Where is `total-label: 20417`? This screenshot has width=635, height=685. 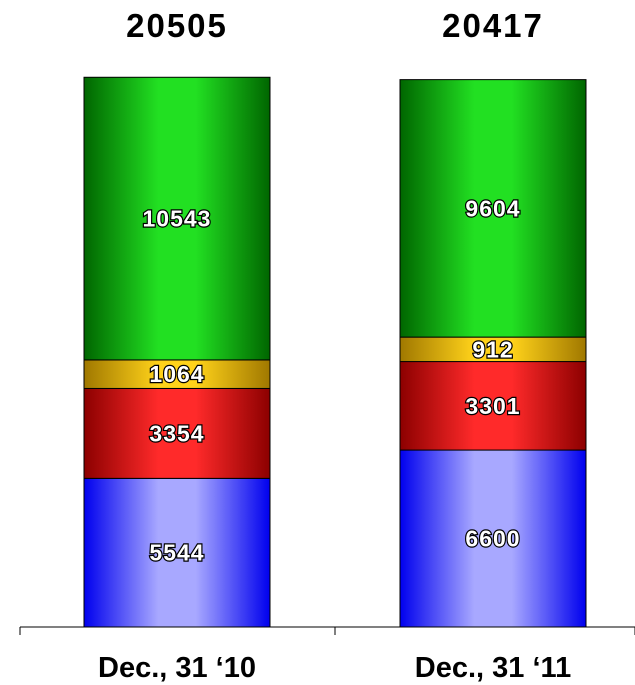 total-label: 20417 is located at coordinates (493, 25).